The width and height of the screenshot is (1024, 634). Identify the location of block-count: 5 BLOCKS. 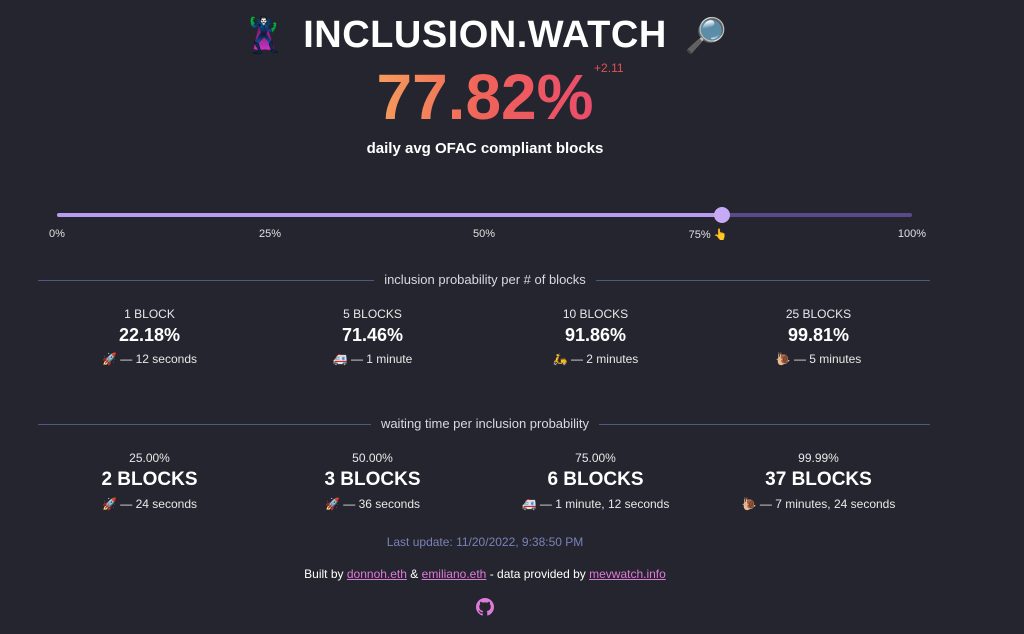
(372, 314).